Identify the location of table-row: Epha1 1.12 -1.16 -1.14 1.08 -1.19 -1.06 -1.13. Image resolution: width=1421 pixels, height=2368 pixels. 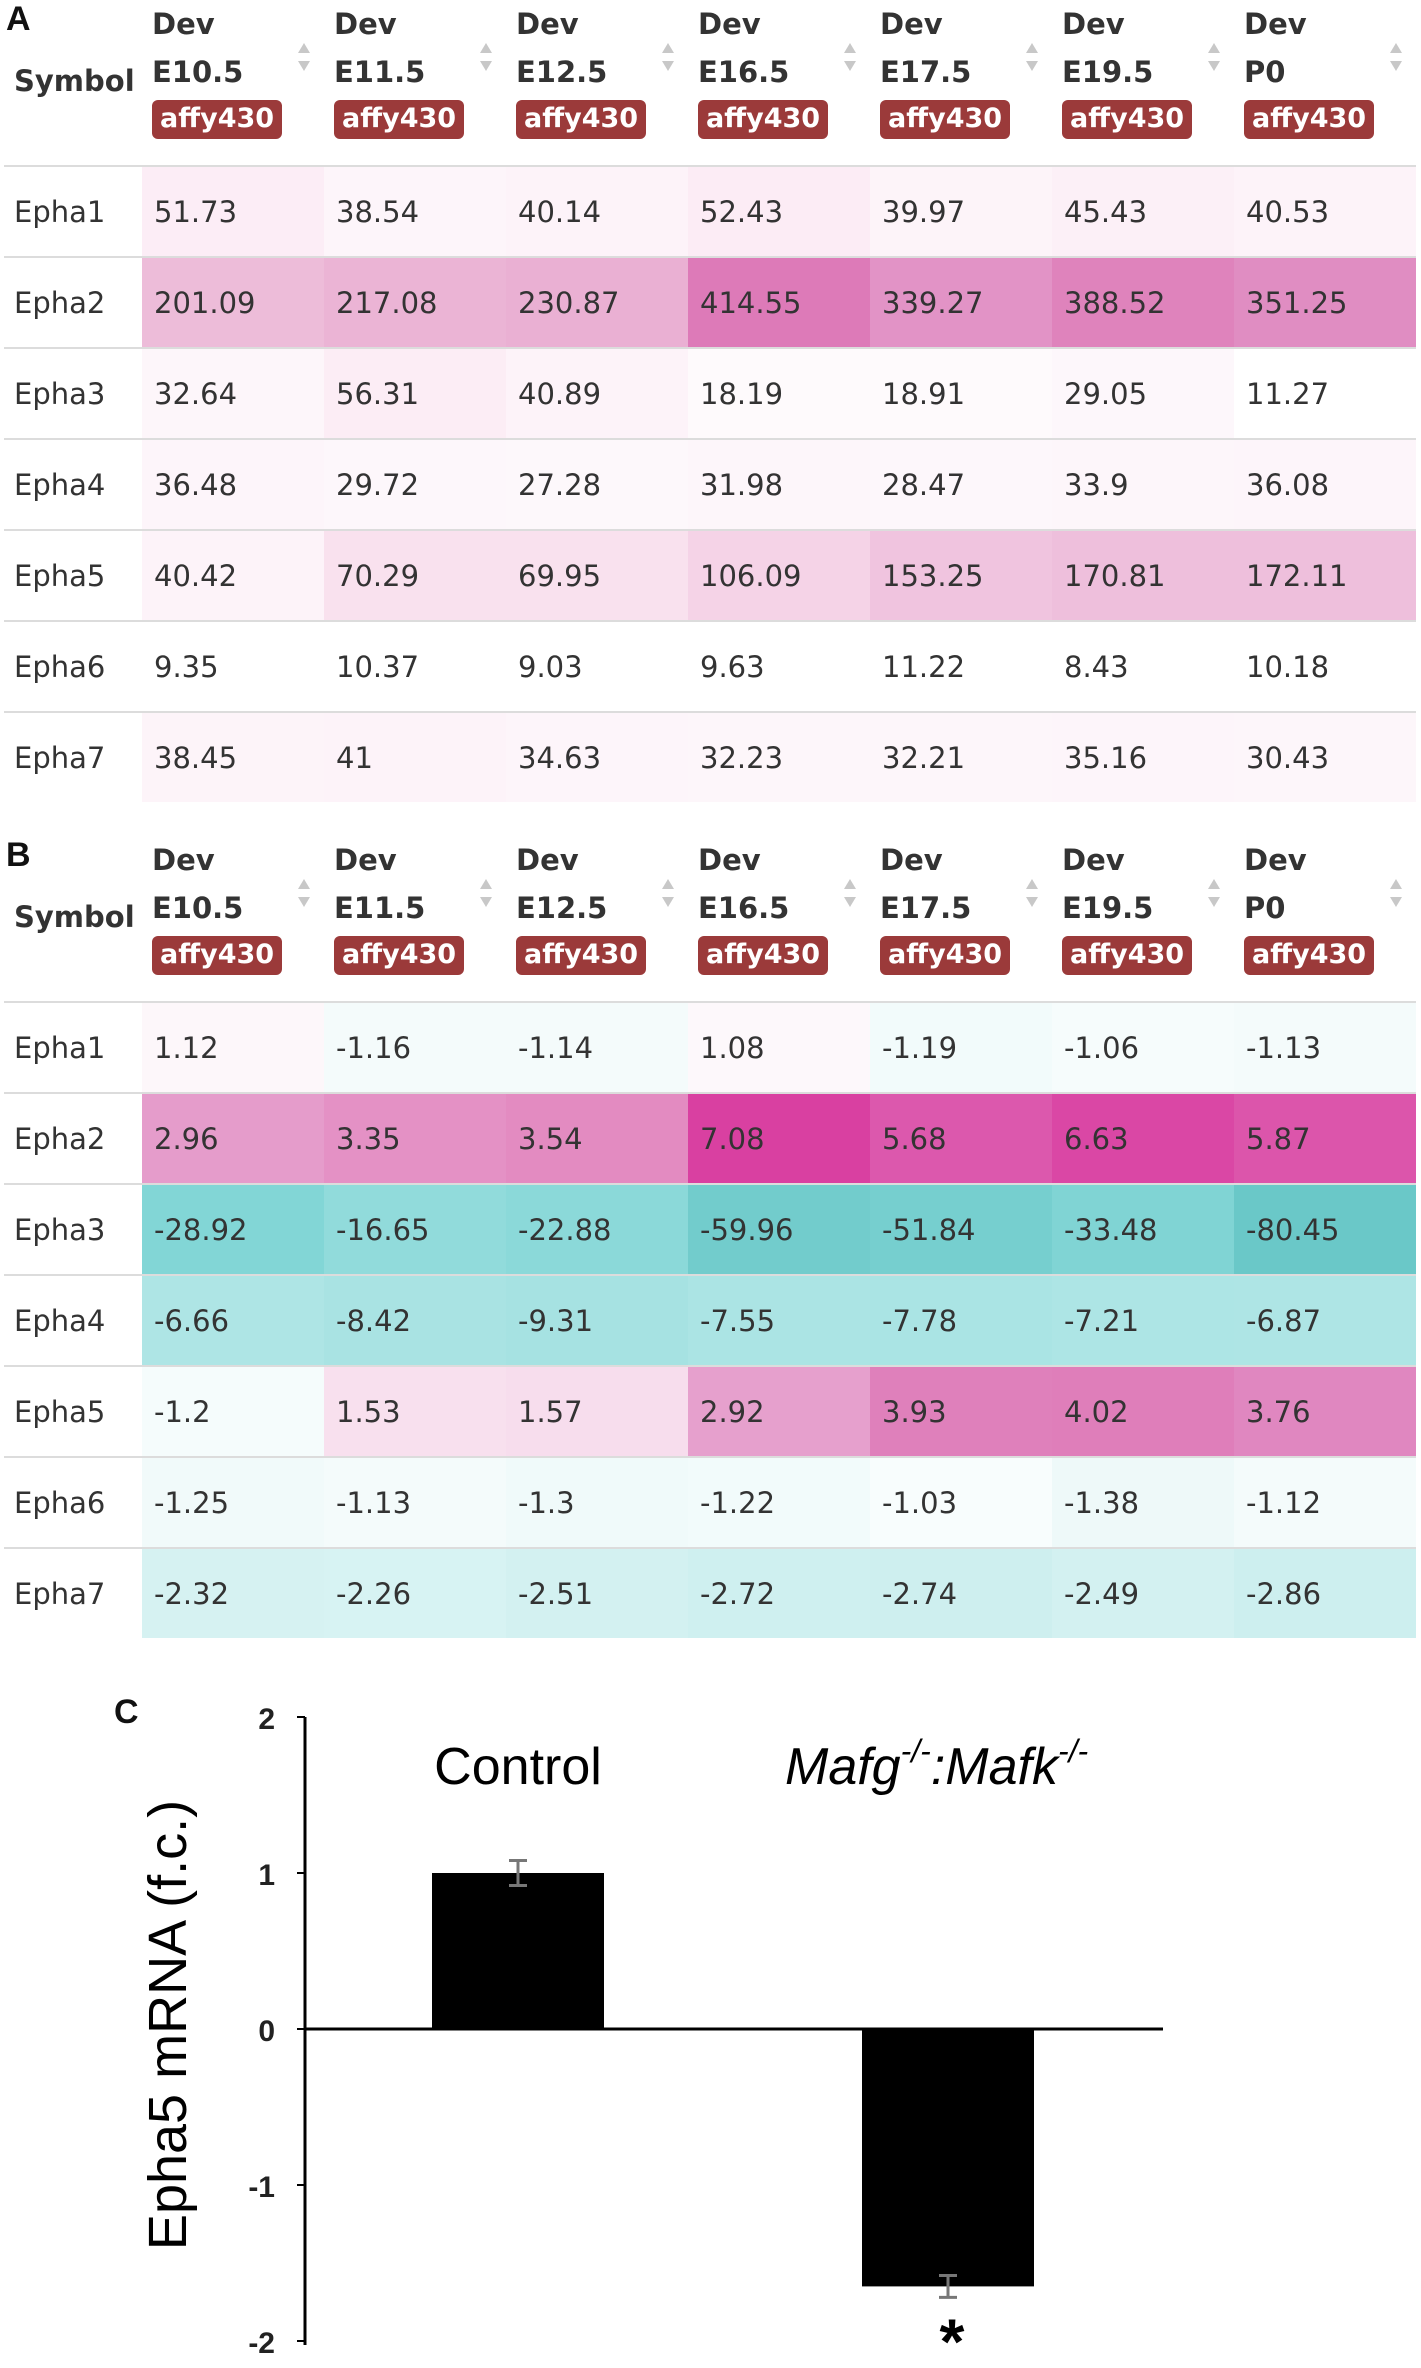
(710, 1047).